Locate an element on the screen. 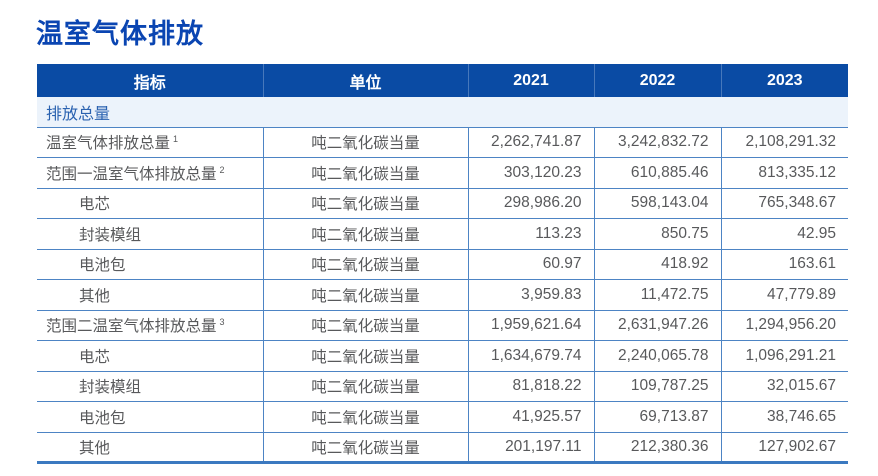  value-cell: 813,335.12 is located at coordinates (784, 173).